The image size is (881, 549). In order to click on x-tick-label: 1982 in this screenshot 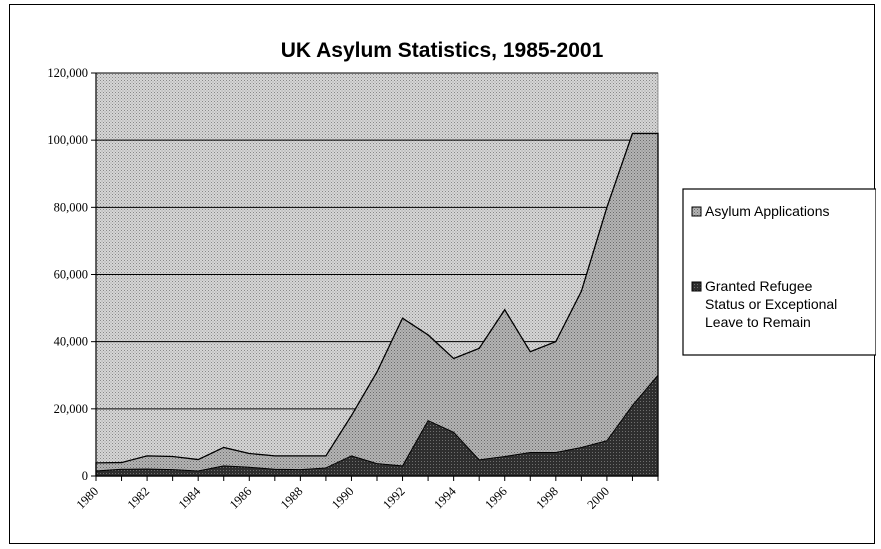, I will do `click(139, 498)`.